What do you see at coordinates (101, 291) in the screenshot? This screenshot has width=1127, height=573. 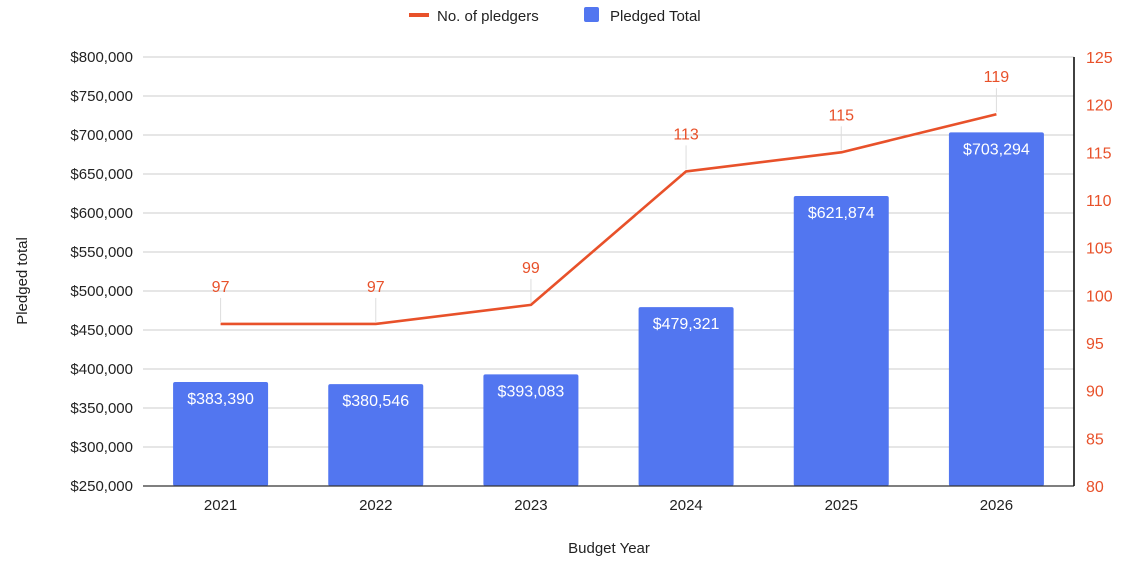 I see `y-tick-label: $500,000` at bounding box center [101, 291].